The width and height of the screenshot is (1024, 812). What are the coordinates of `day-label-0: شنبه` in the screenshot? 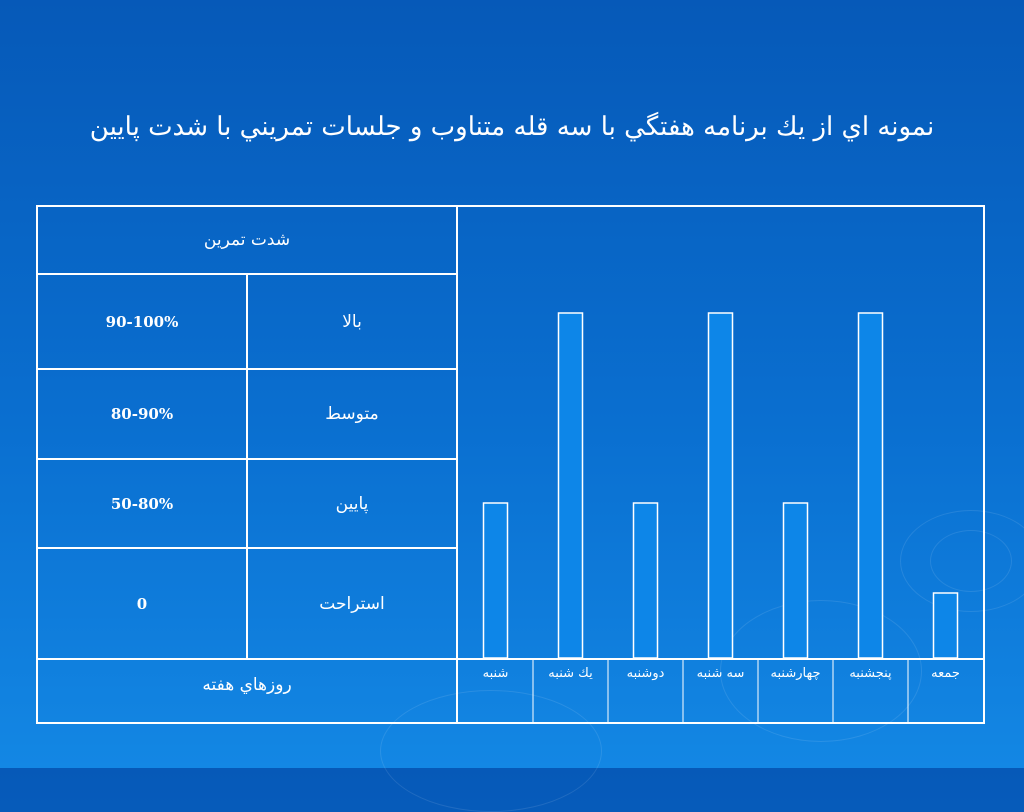 It's located at (495, 673).